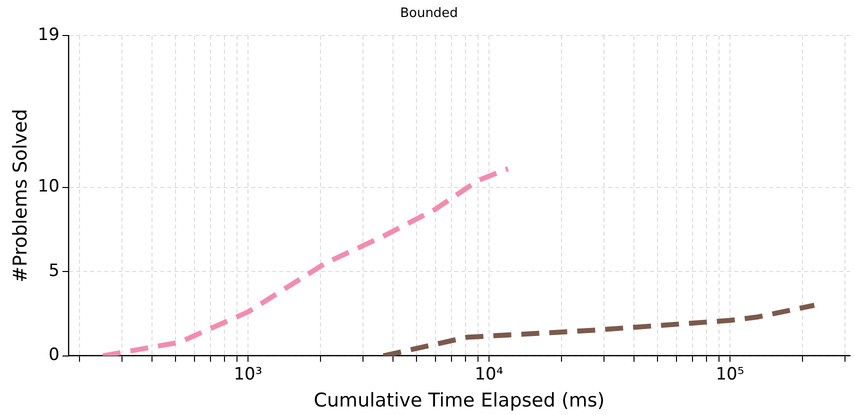  Describe the element at coordinates (489, 374) in the screenshot. I see `x-tick-label: 10⁴` at that location.